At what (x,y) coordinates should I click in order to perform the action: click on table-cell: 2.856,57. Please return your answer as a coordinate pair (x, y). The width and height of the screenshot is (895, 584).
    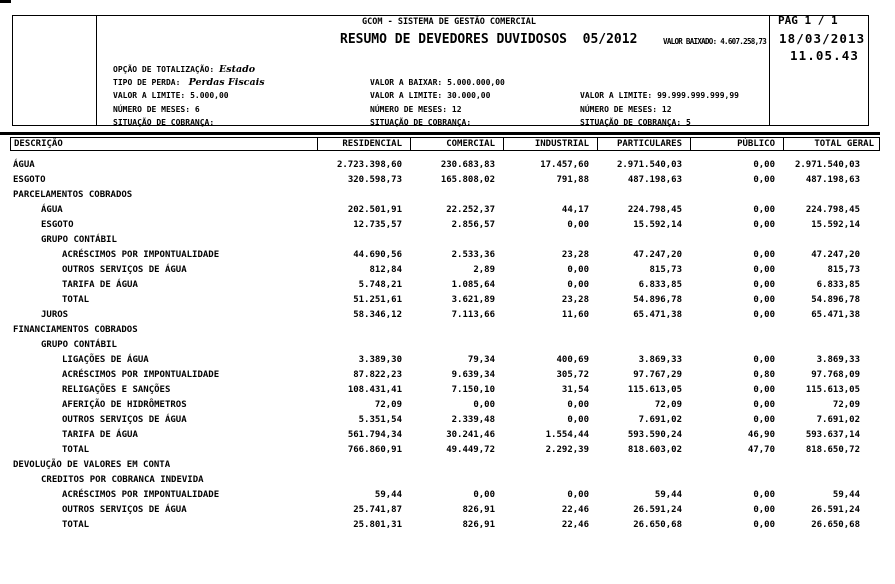
    Looking at the image, I should click on (473, 225).